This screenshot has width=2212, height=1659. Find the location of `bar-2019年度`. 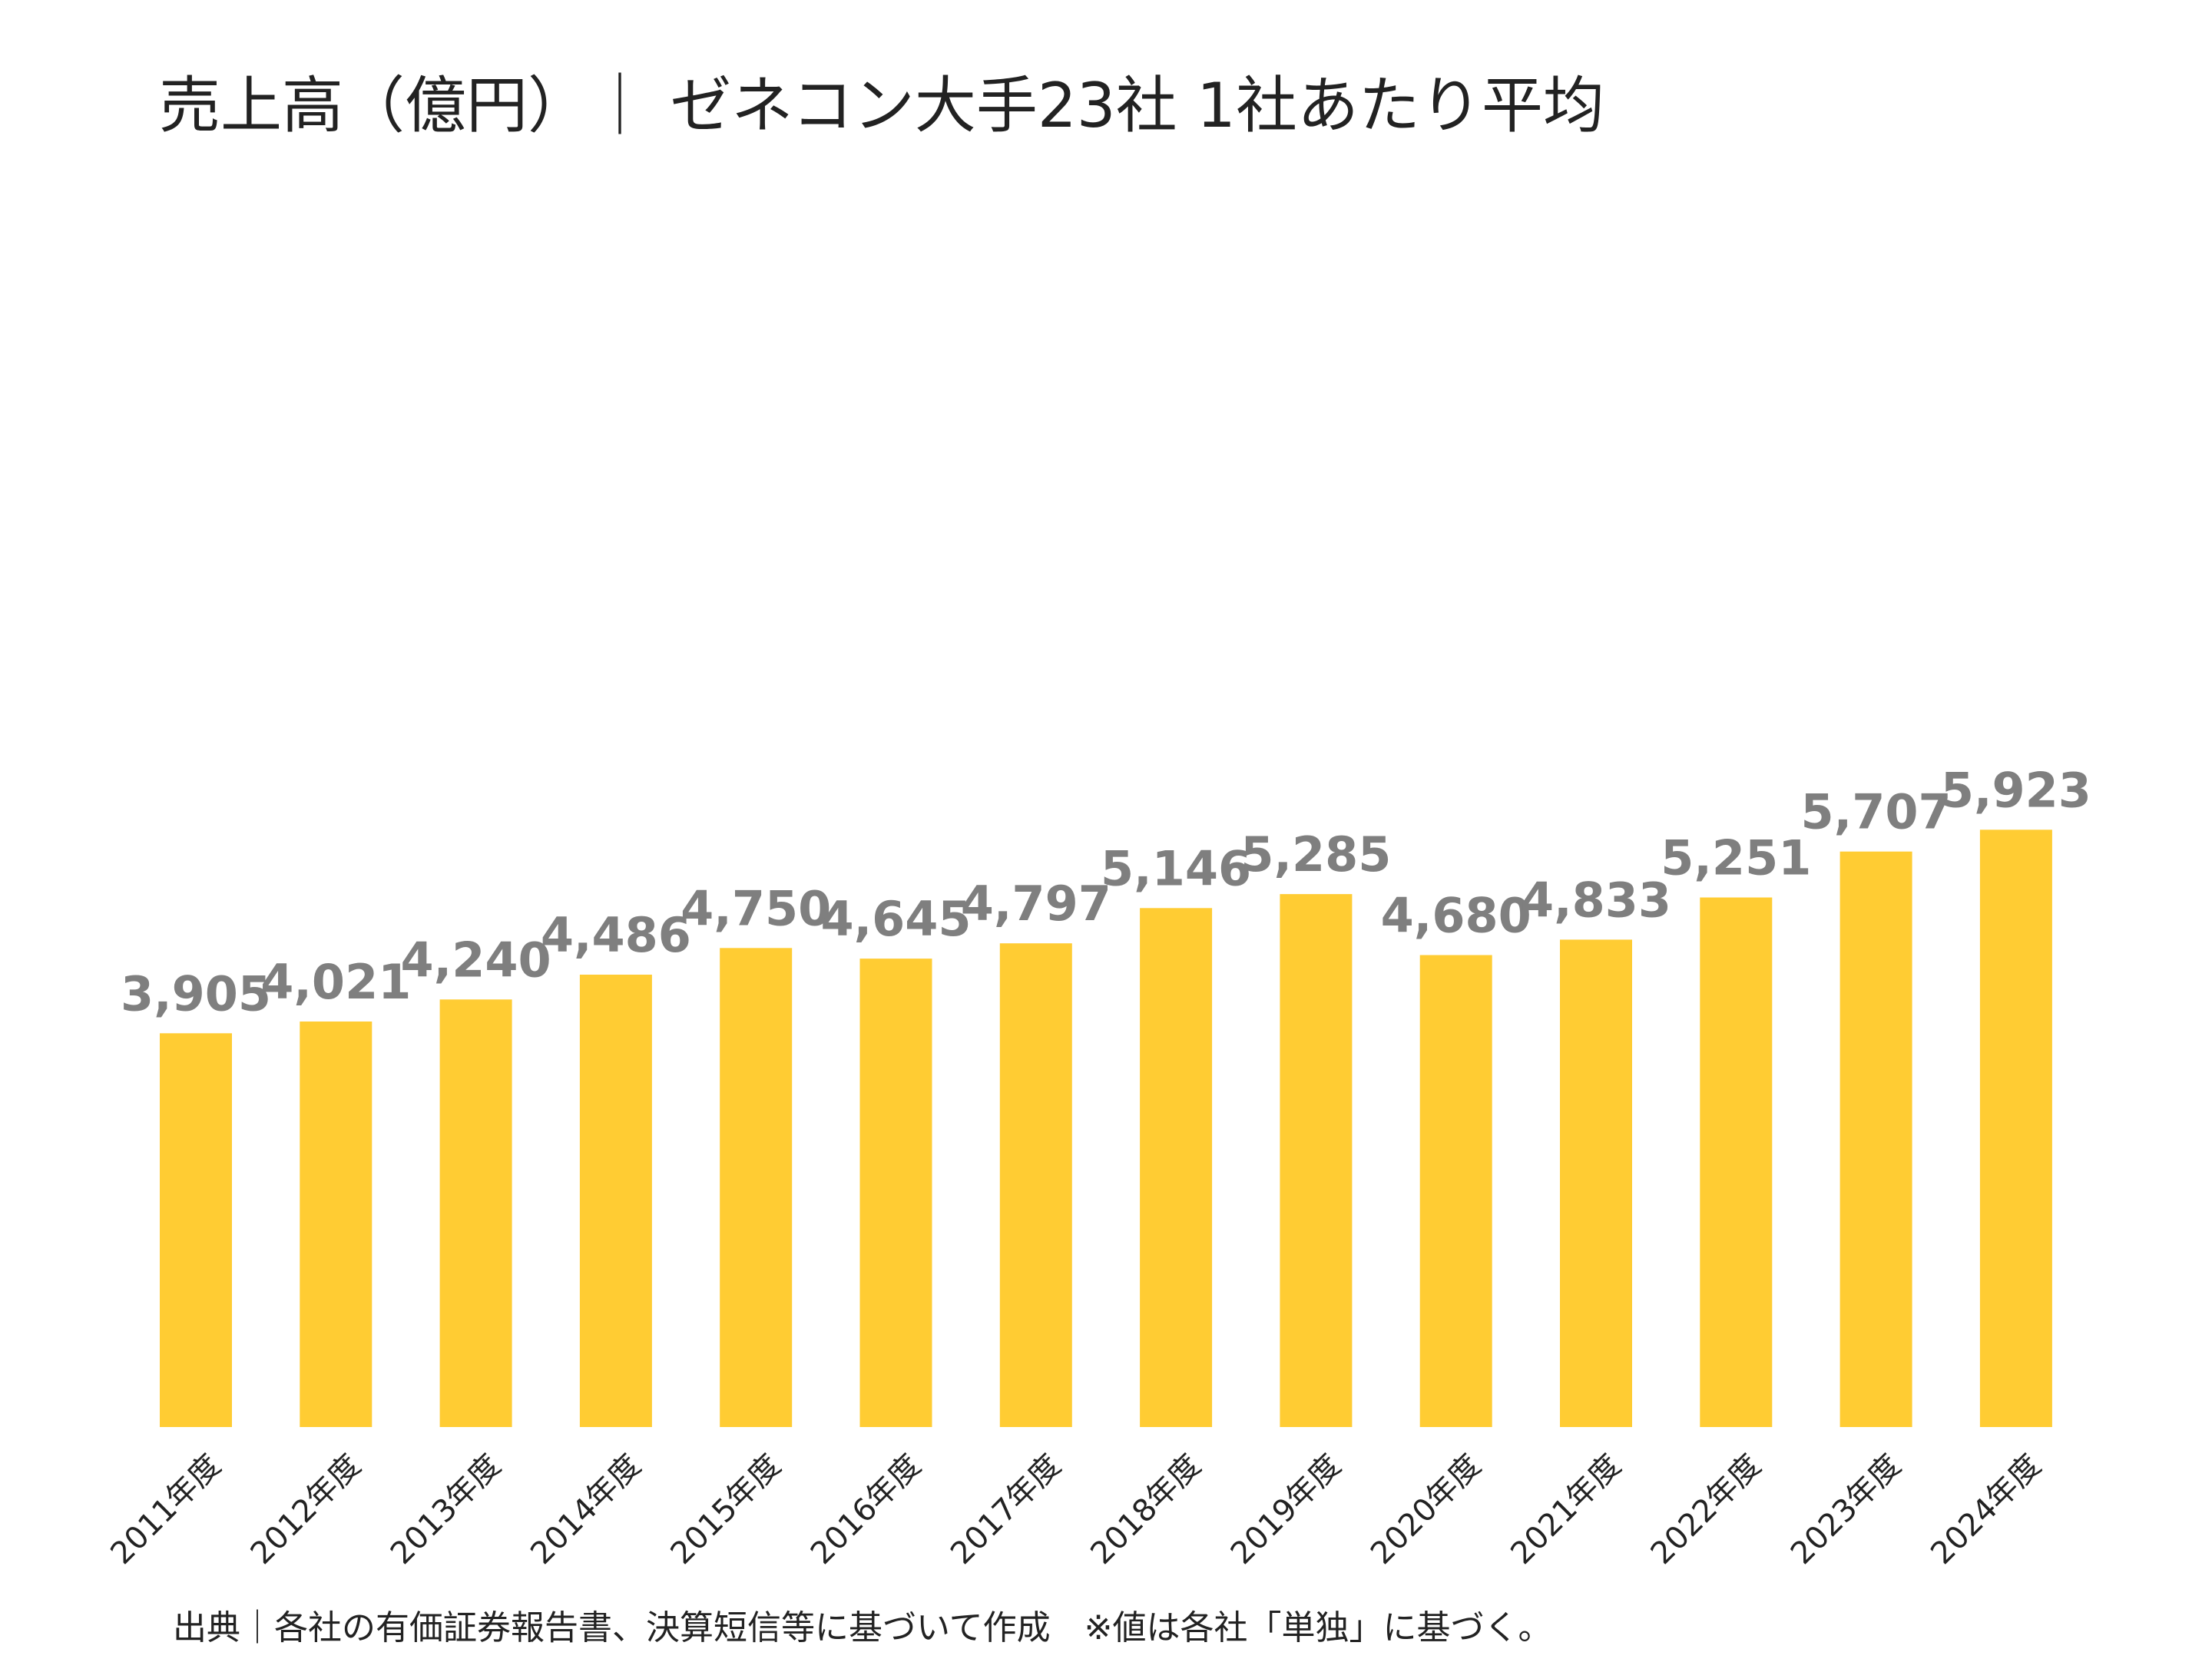

bar-2019年度 is located at coordinates (1317, 1161).